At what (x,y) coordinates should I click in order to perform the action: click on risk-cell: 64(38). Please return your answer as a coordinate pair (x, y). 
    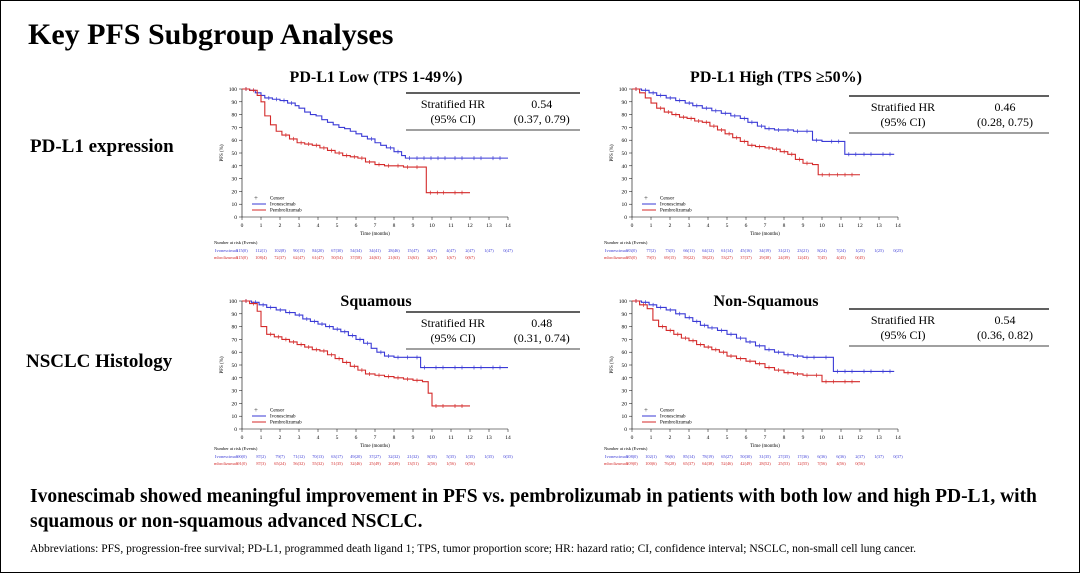
    Looking at the image, I should click on (708, 463).